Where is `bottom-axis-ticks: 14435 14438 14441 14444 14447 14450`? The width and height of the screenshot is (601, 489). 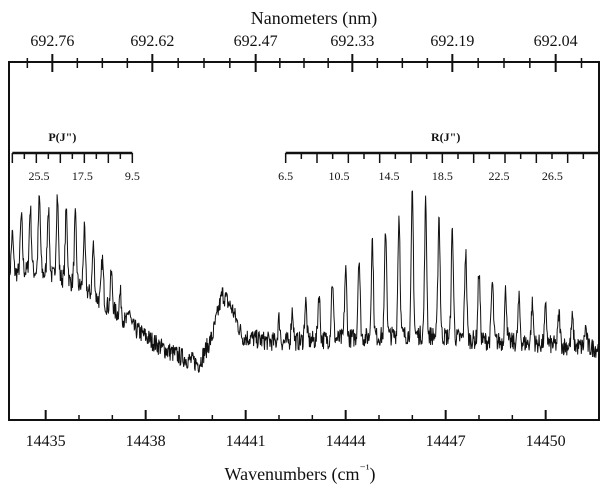
bottom-axis-ticks: 14435 14438 14441 14444 14447 14450 is located at coordinates (296, 430).